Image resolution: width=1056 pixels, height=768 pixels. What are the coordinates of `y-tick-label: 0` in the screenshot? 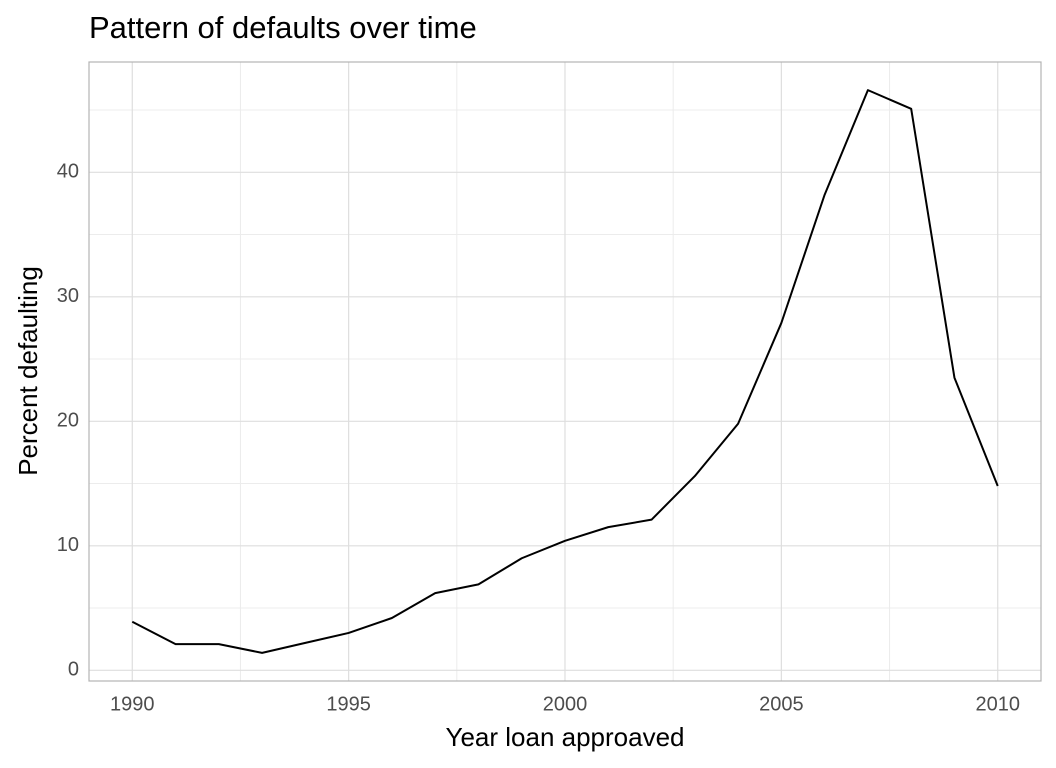 It's located at (73, 670).